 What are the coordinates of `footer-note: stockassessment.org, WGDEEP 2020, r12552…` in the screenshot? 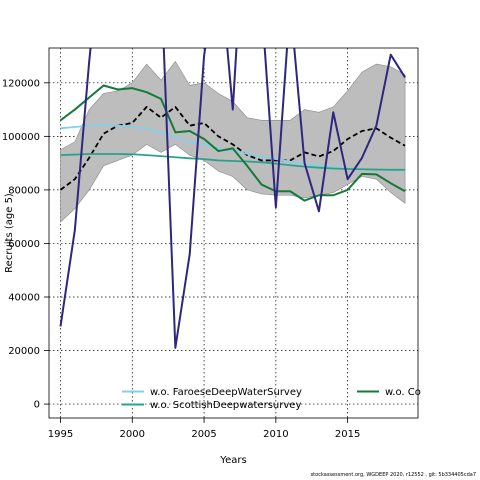 It's located at (393, 475).